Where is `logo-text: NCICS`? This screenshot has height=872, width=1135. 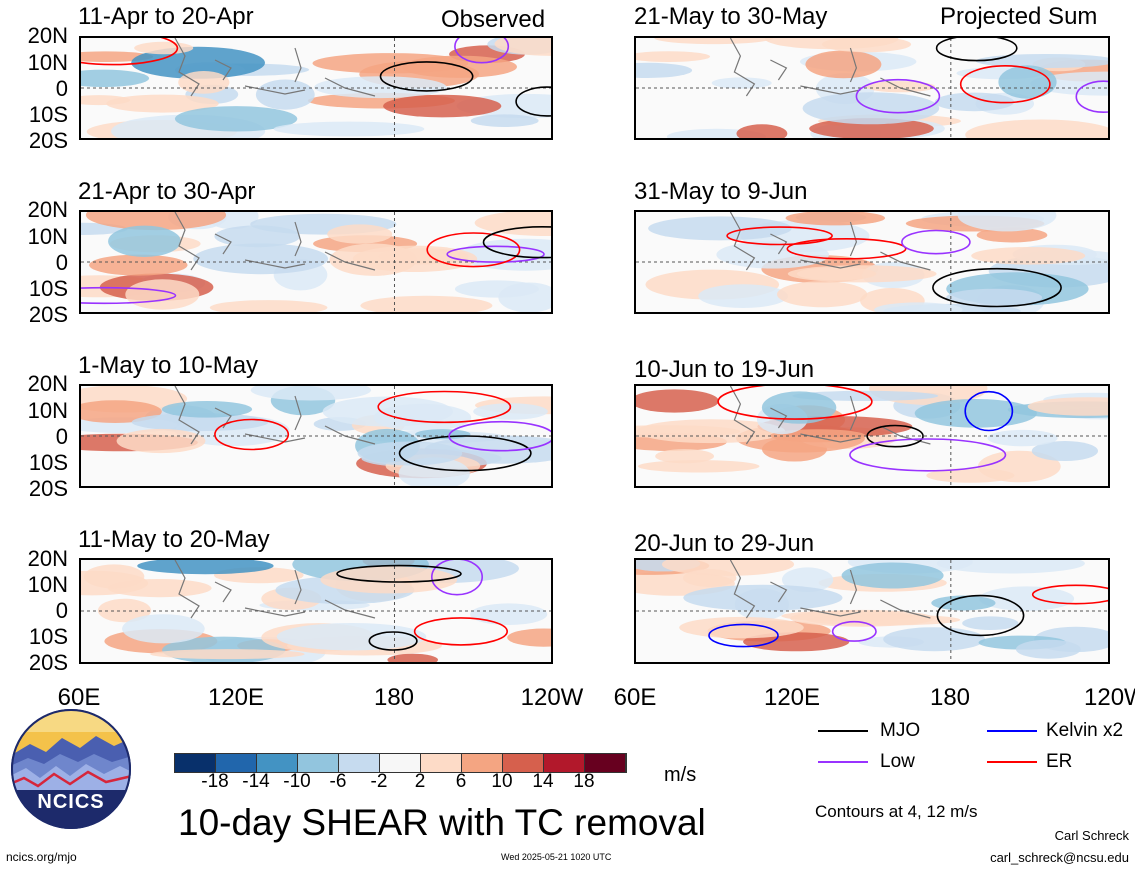
logo-text: NCICS is located at coordinates (71, 802).